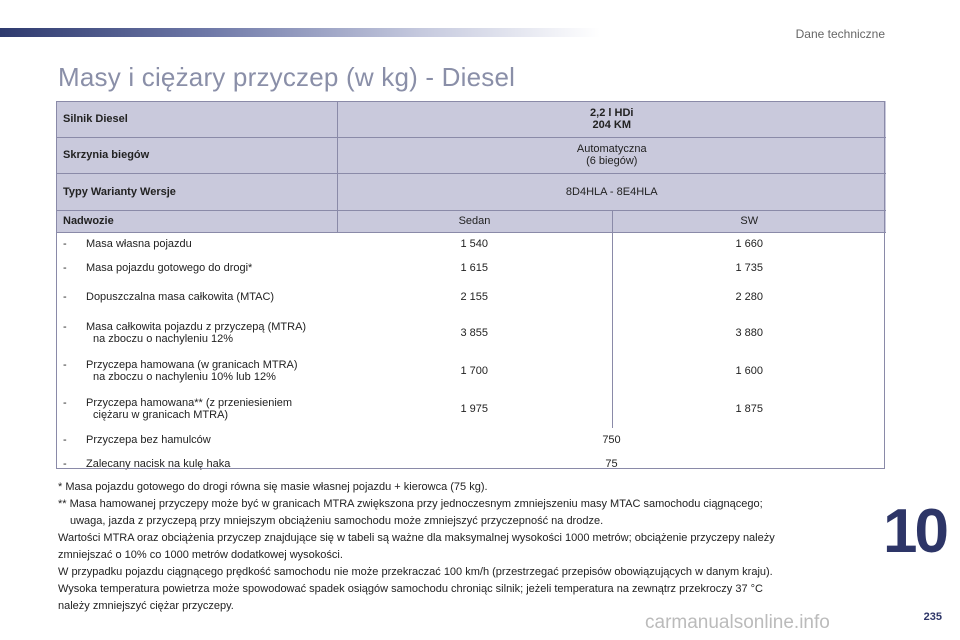 This screenshot has height=640, width=960. Describe the element at coordinates (749, 297) in the screenshot. I see `row-sw-value: 2 280` at that location.